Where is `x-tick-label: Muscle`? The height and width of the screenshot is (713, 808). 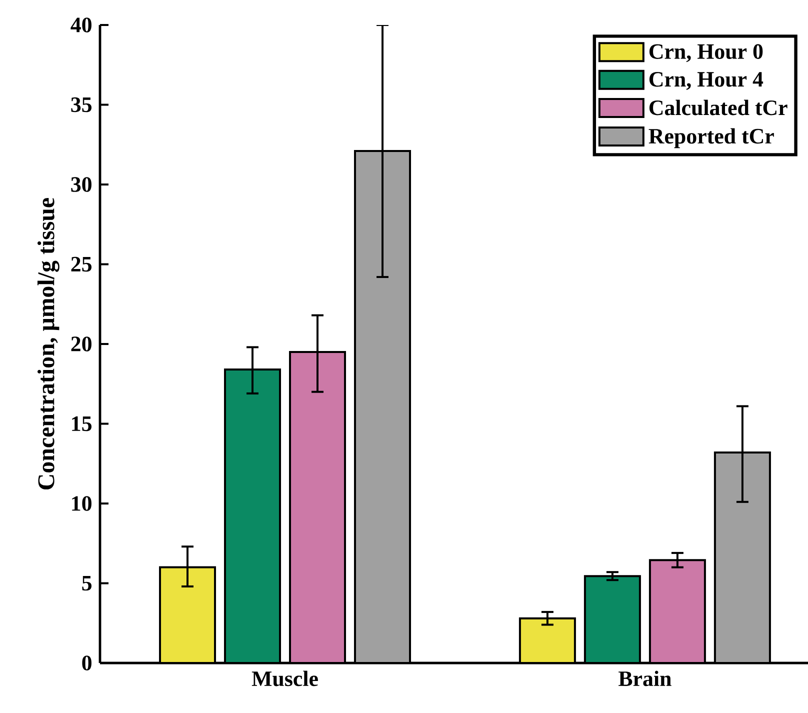
x-tick-label: Muscle is located at coordinates (285, 678).